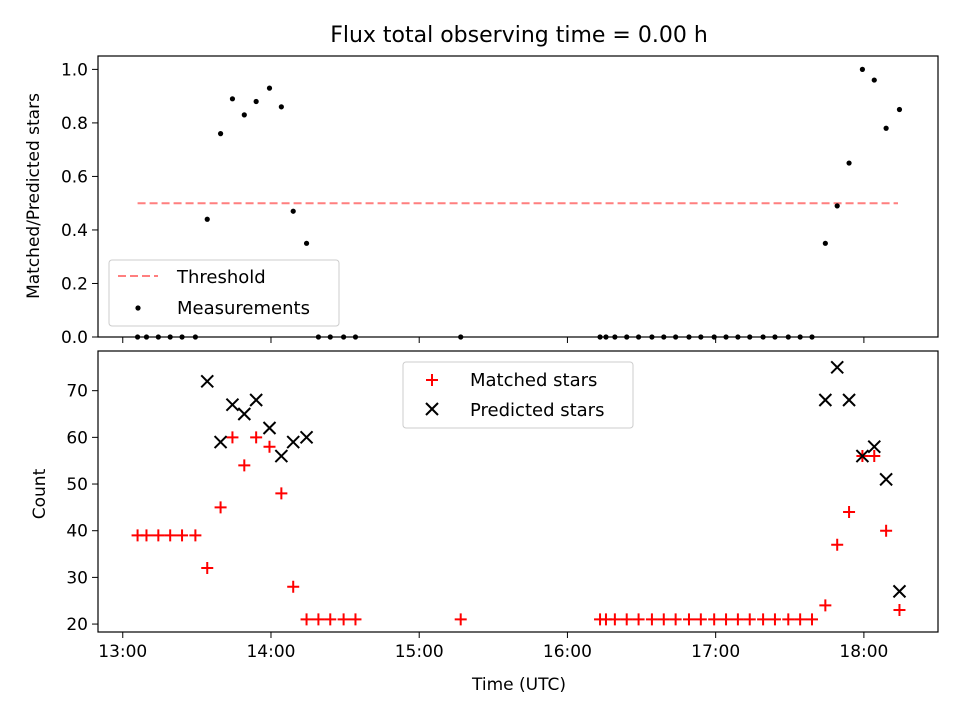  I want to click on bottom-legend: Matched stars Predicted stars, so click(518, 395).